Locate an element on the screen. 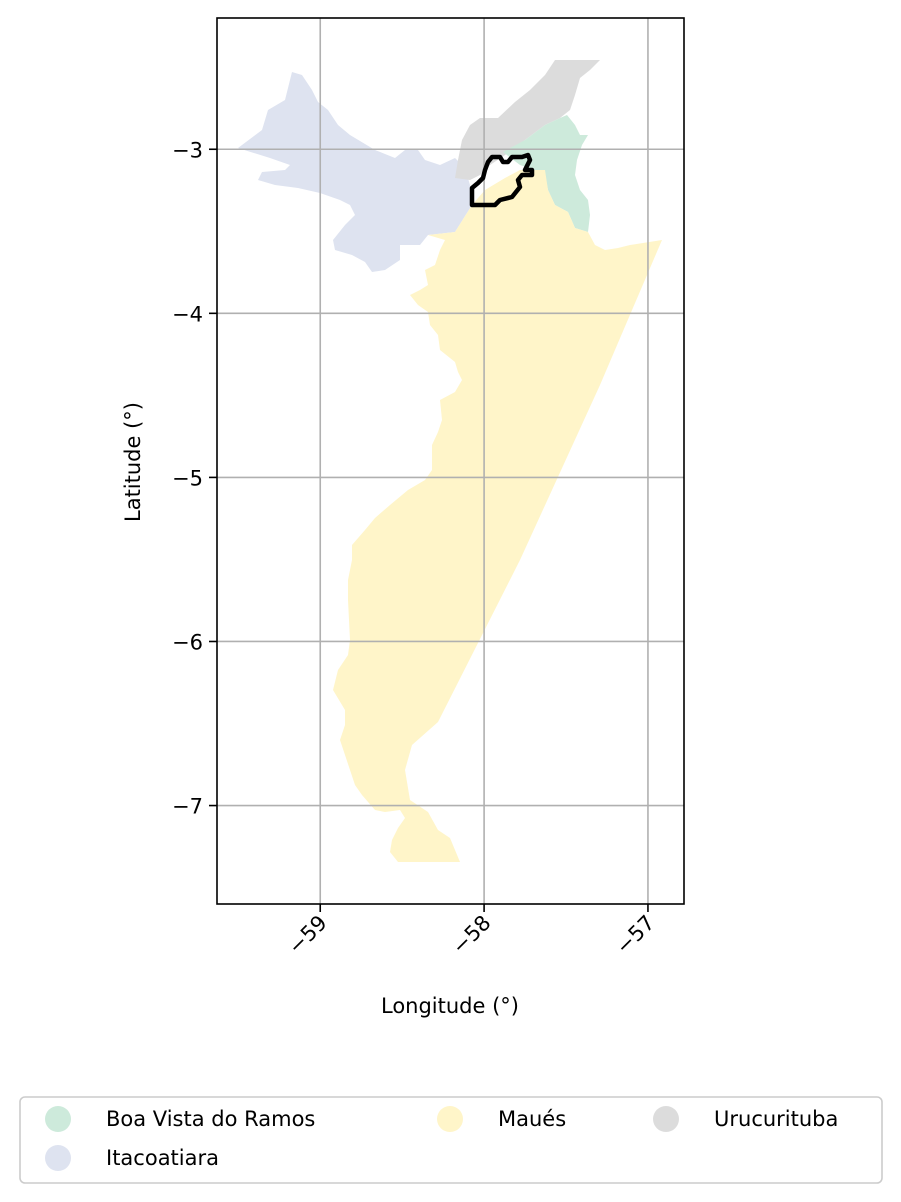 The width and height of the screenshot is (901, 1202). legend-label: Itacoatiara is located at coordinates (162, 1158).